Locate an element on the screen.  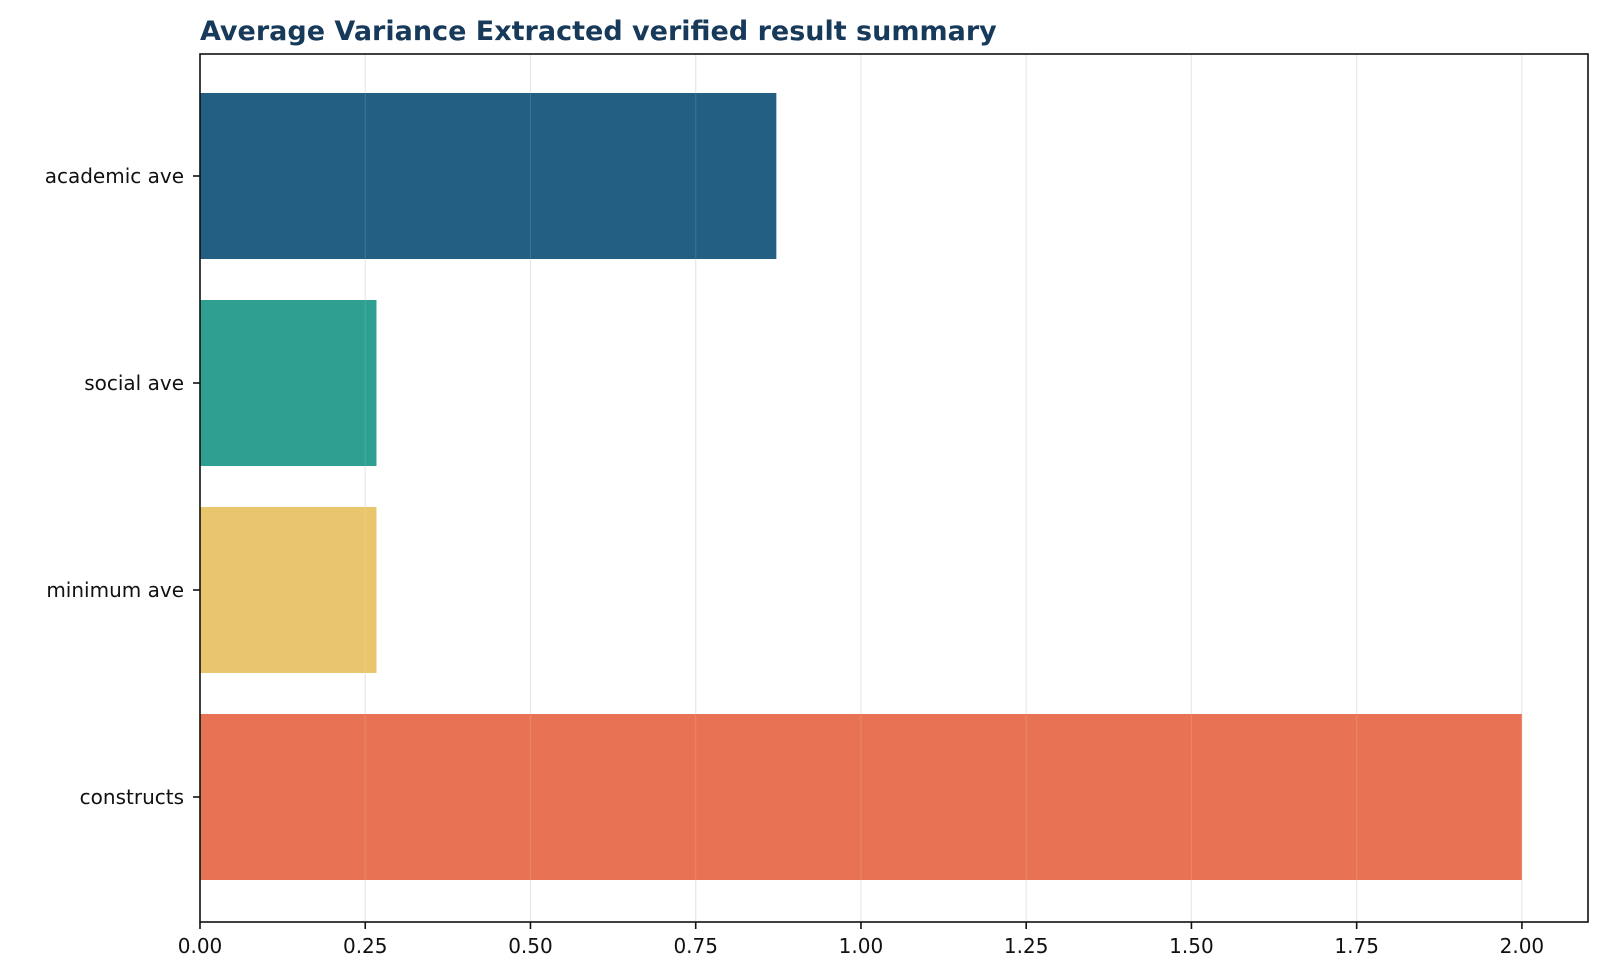
bar-social-ave is located at coordinates (288, 383).